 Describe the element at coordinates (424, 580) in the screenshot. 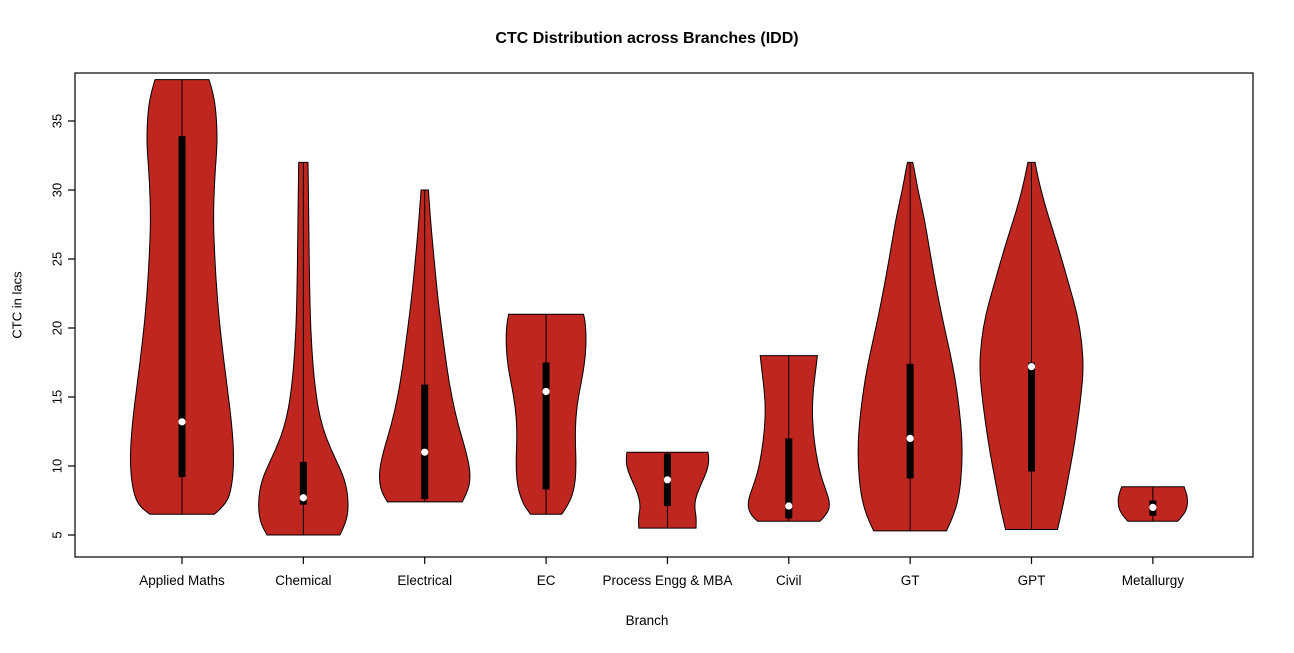

I see `x-tick-label: Electrical` at that location.